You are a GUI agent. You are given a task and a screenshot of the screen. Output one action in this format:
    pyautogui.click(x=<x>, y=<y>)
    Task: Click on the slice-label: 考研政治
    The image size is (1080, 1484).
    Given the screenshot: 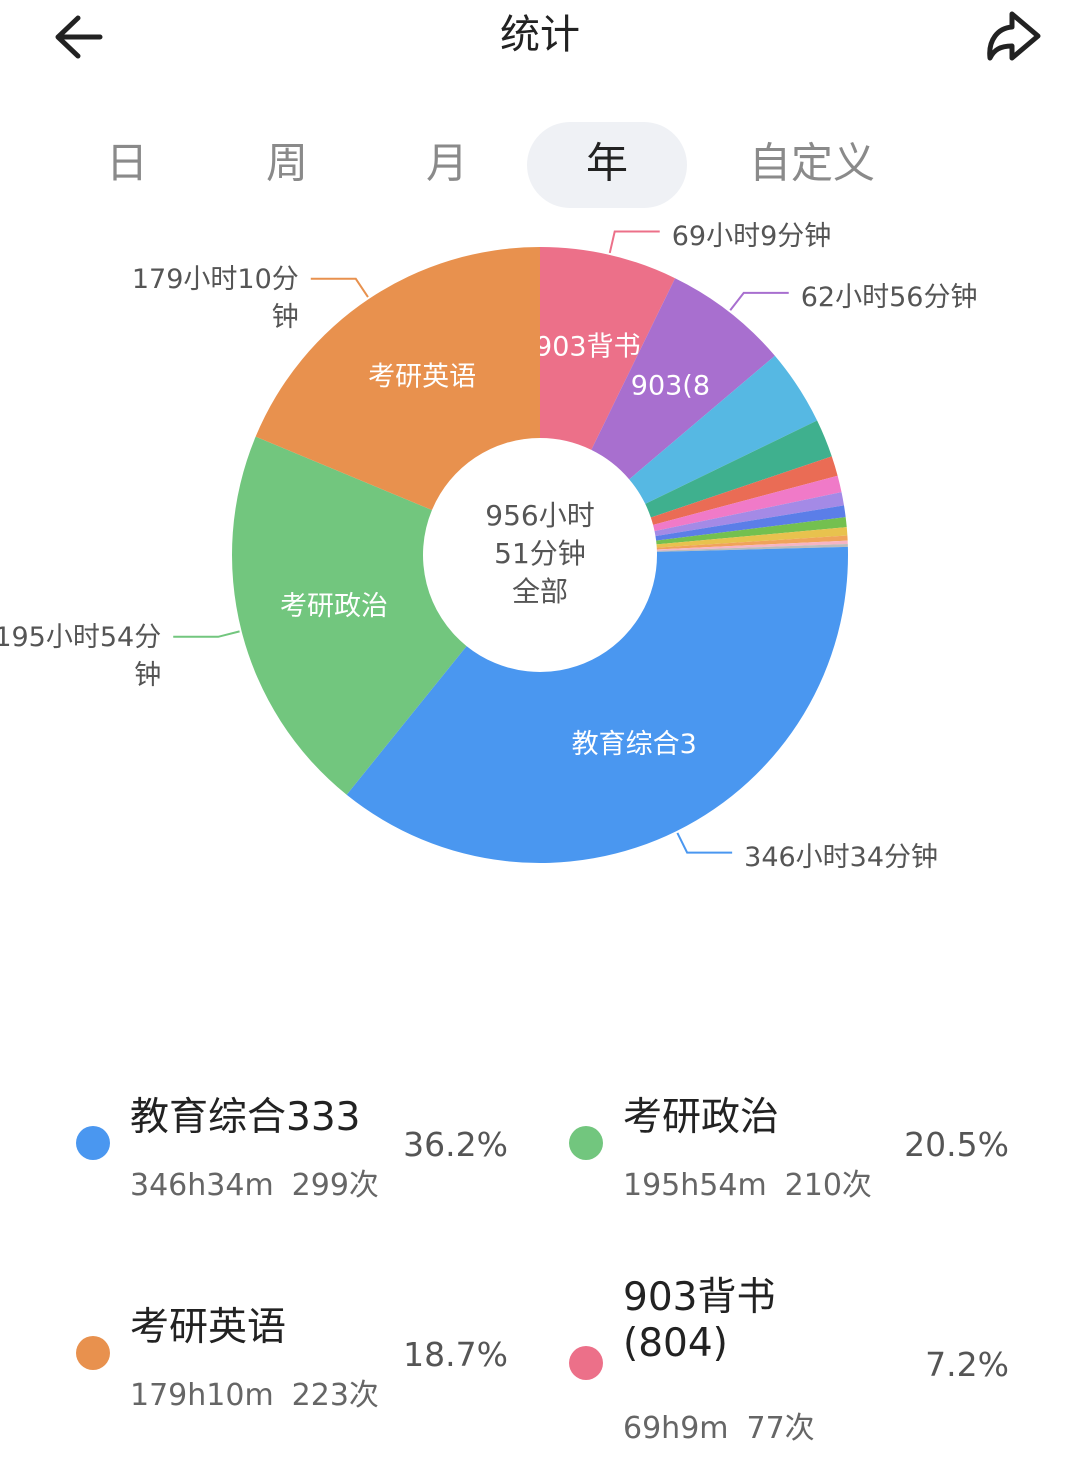 What is the action you would take?
    pyautogui.click(x=334, y=606)
    